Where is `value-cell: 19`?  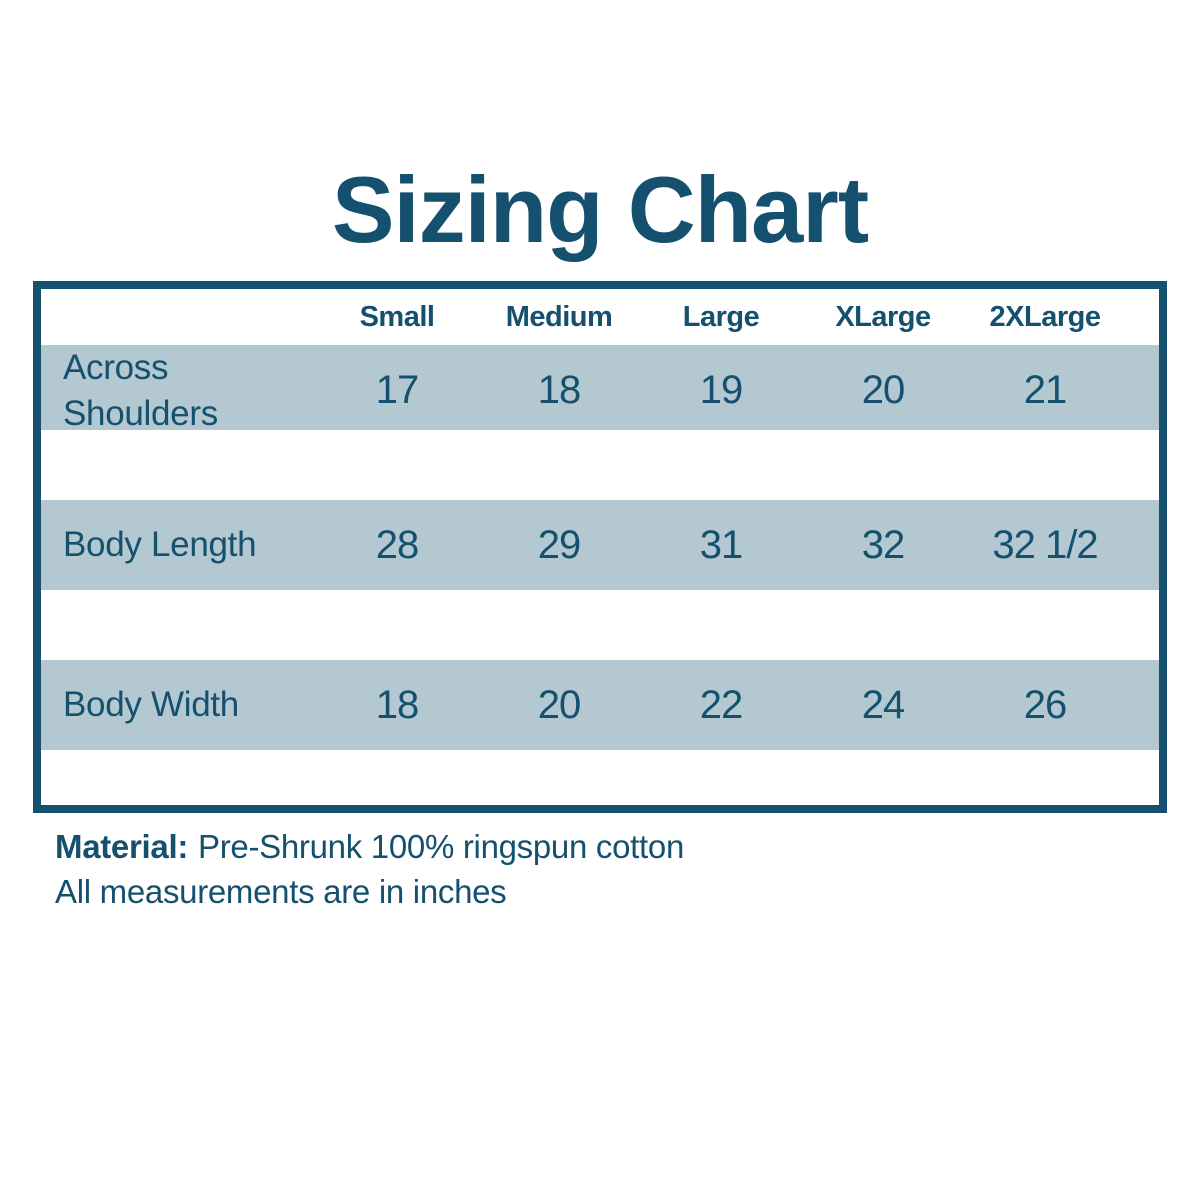
value-cell: 19 is located at coordinates (721, 390).